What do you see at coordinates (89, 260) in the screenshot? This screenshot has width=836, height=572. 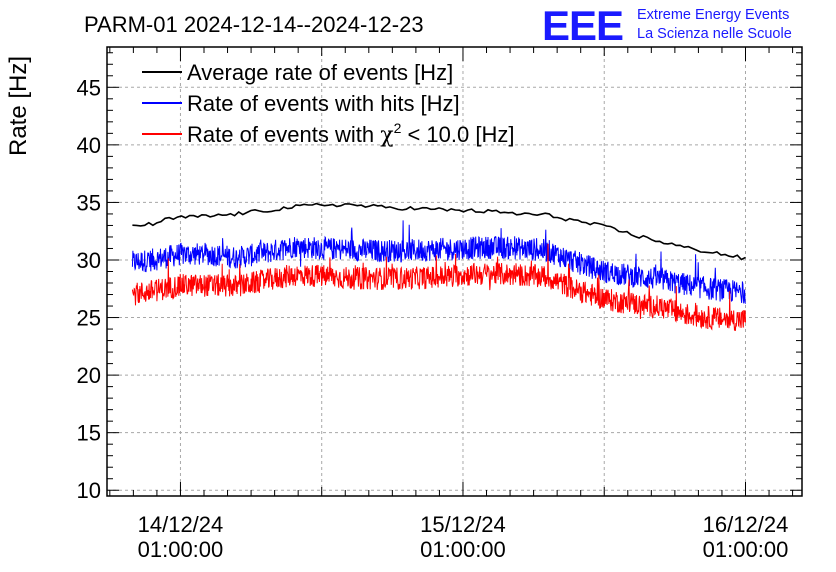 I see `y-tick-label: 30` at bounding box center [89, 260].